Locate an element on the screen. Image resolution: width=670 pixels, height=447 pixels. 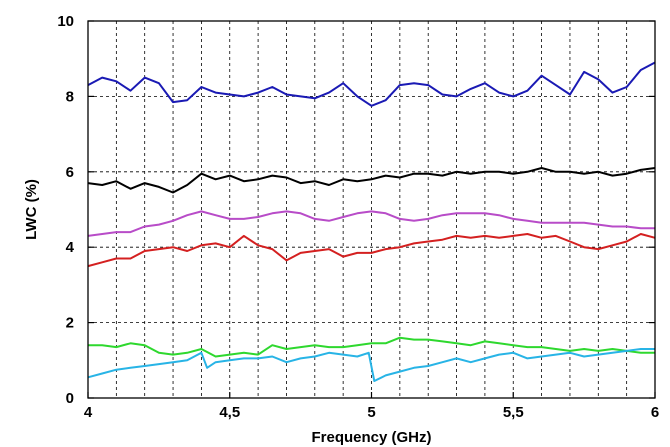
y-tick-label: 2 is located at coordinates (70, 323).